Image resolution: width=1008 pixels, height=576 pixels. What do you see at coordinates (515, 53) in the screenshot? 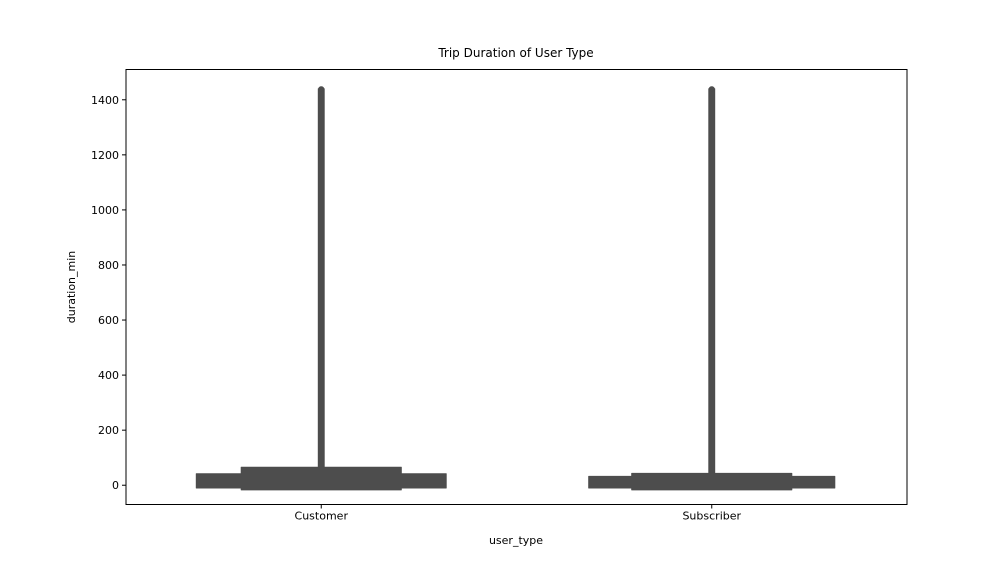
I see `chart-title: Trip Duration of User Type` at bounding box center [515, 53].